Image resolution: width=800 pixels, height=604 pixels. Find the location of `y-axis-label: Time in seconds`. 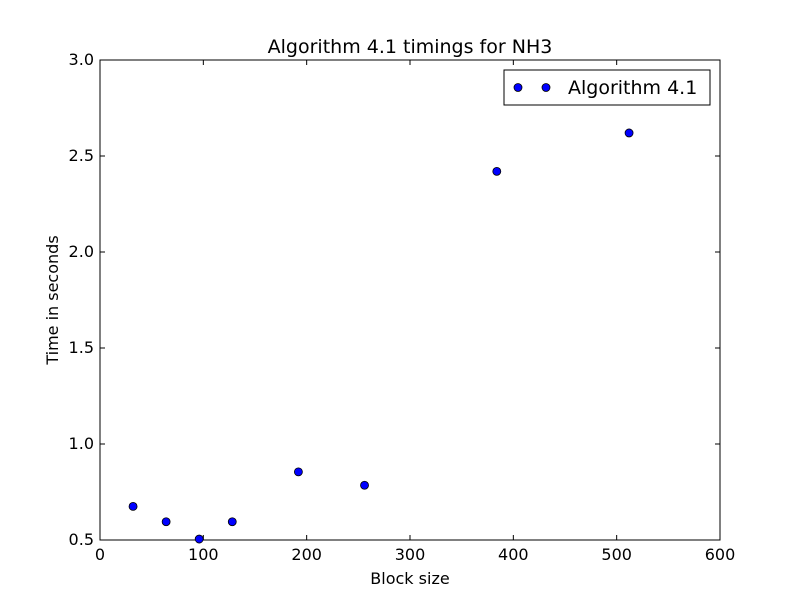

y-axis-label: Time in seconds is located at coordinates (52, 300).